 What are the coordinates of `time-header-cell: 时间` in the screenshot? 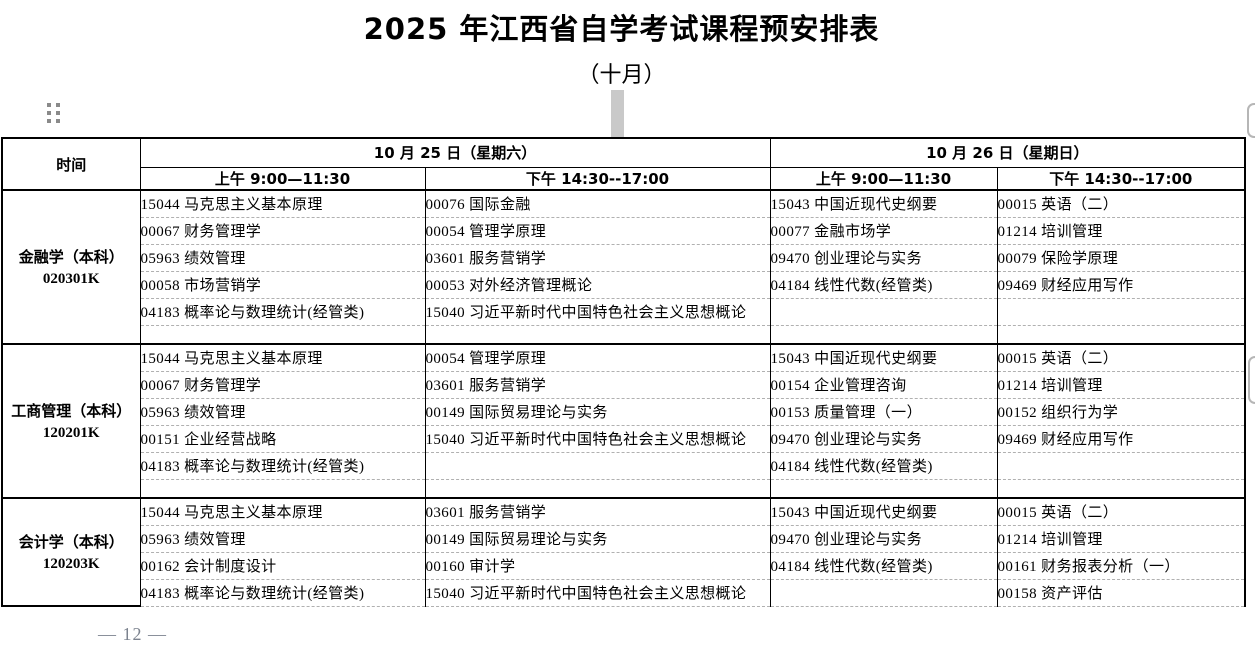 It's located at (71, 164).